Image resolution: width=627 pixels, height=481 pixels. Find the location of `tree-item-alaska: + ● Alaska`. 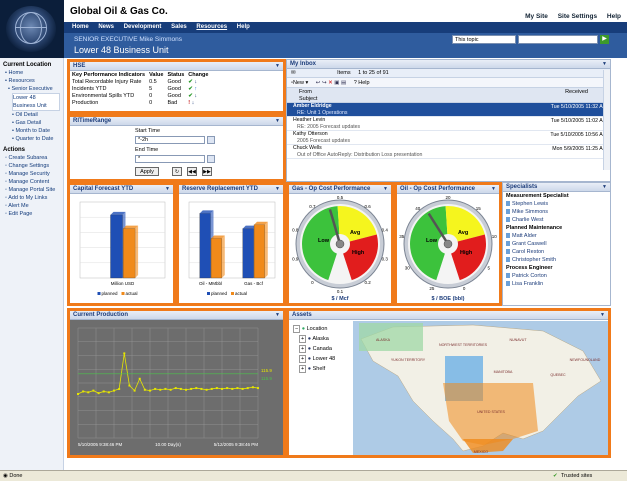

tree-item-alaska: + ● Alaska is located at coordinates (314, 339).